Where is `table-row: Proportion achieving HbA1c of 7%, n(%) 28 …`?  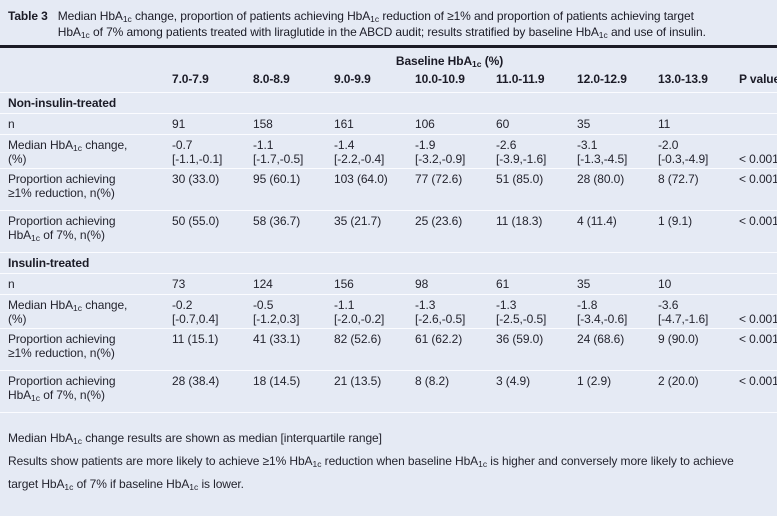
table-row: Proportion achieving HbA1c of 7%, n(%) 28 … is located at coordinates (388, 391).